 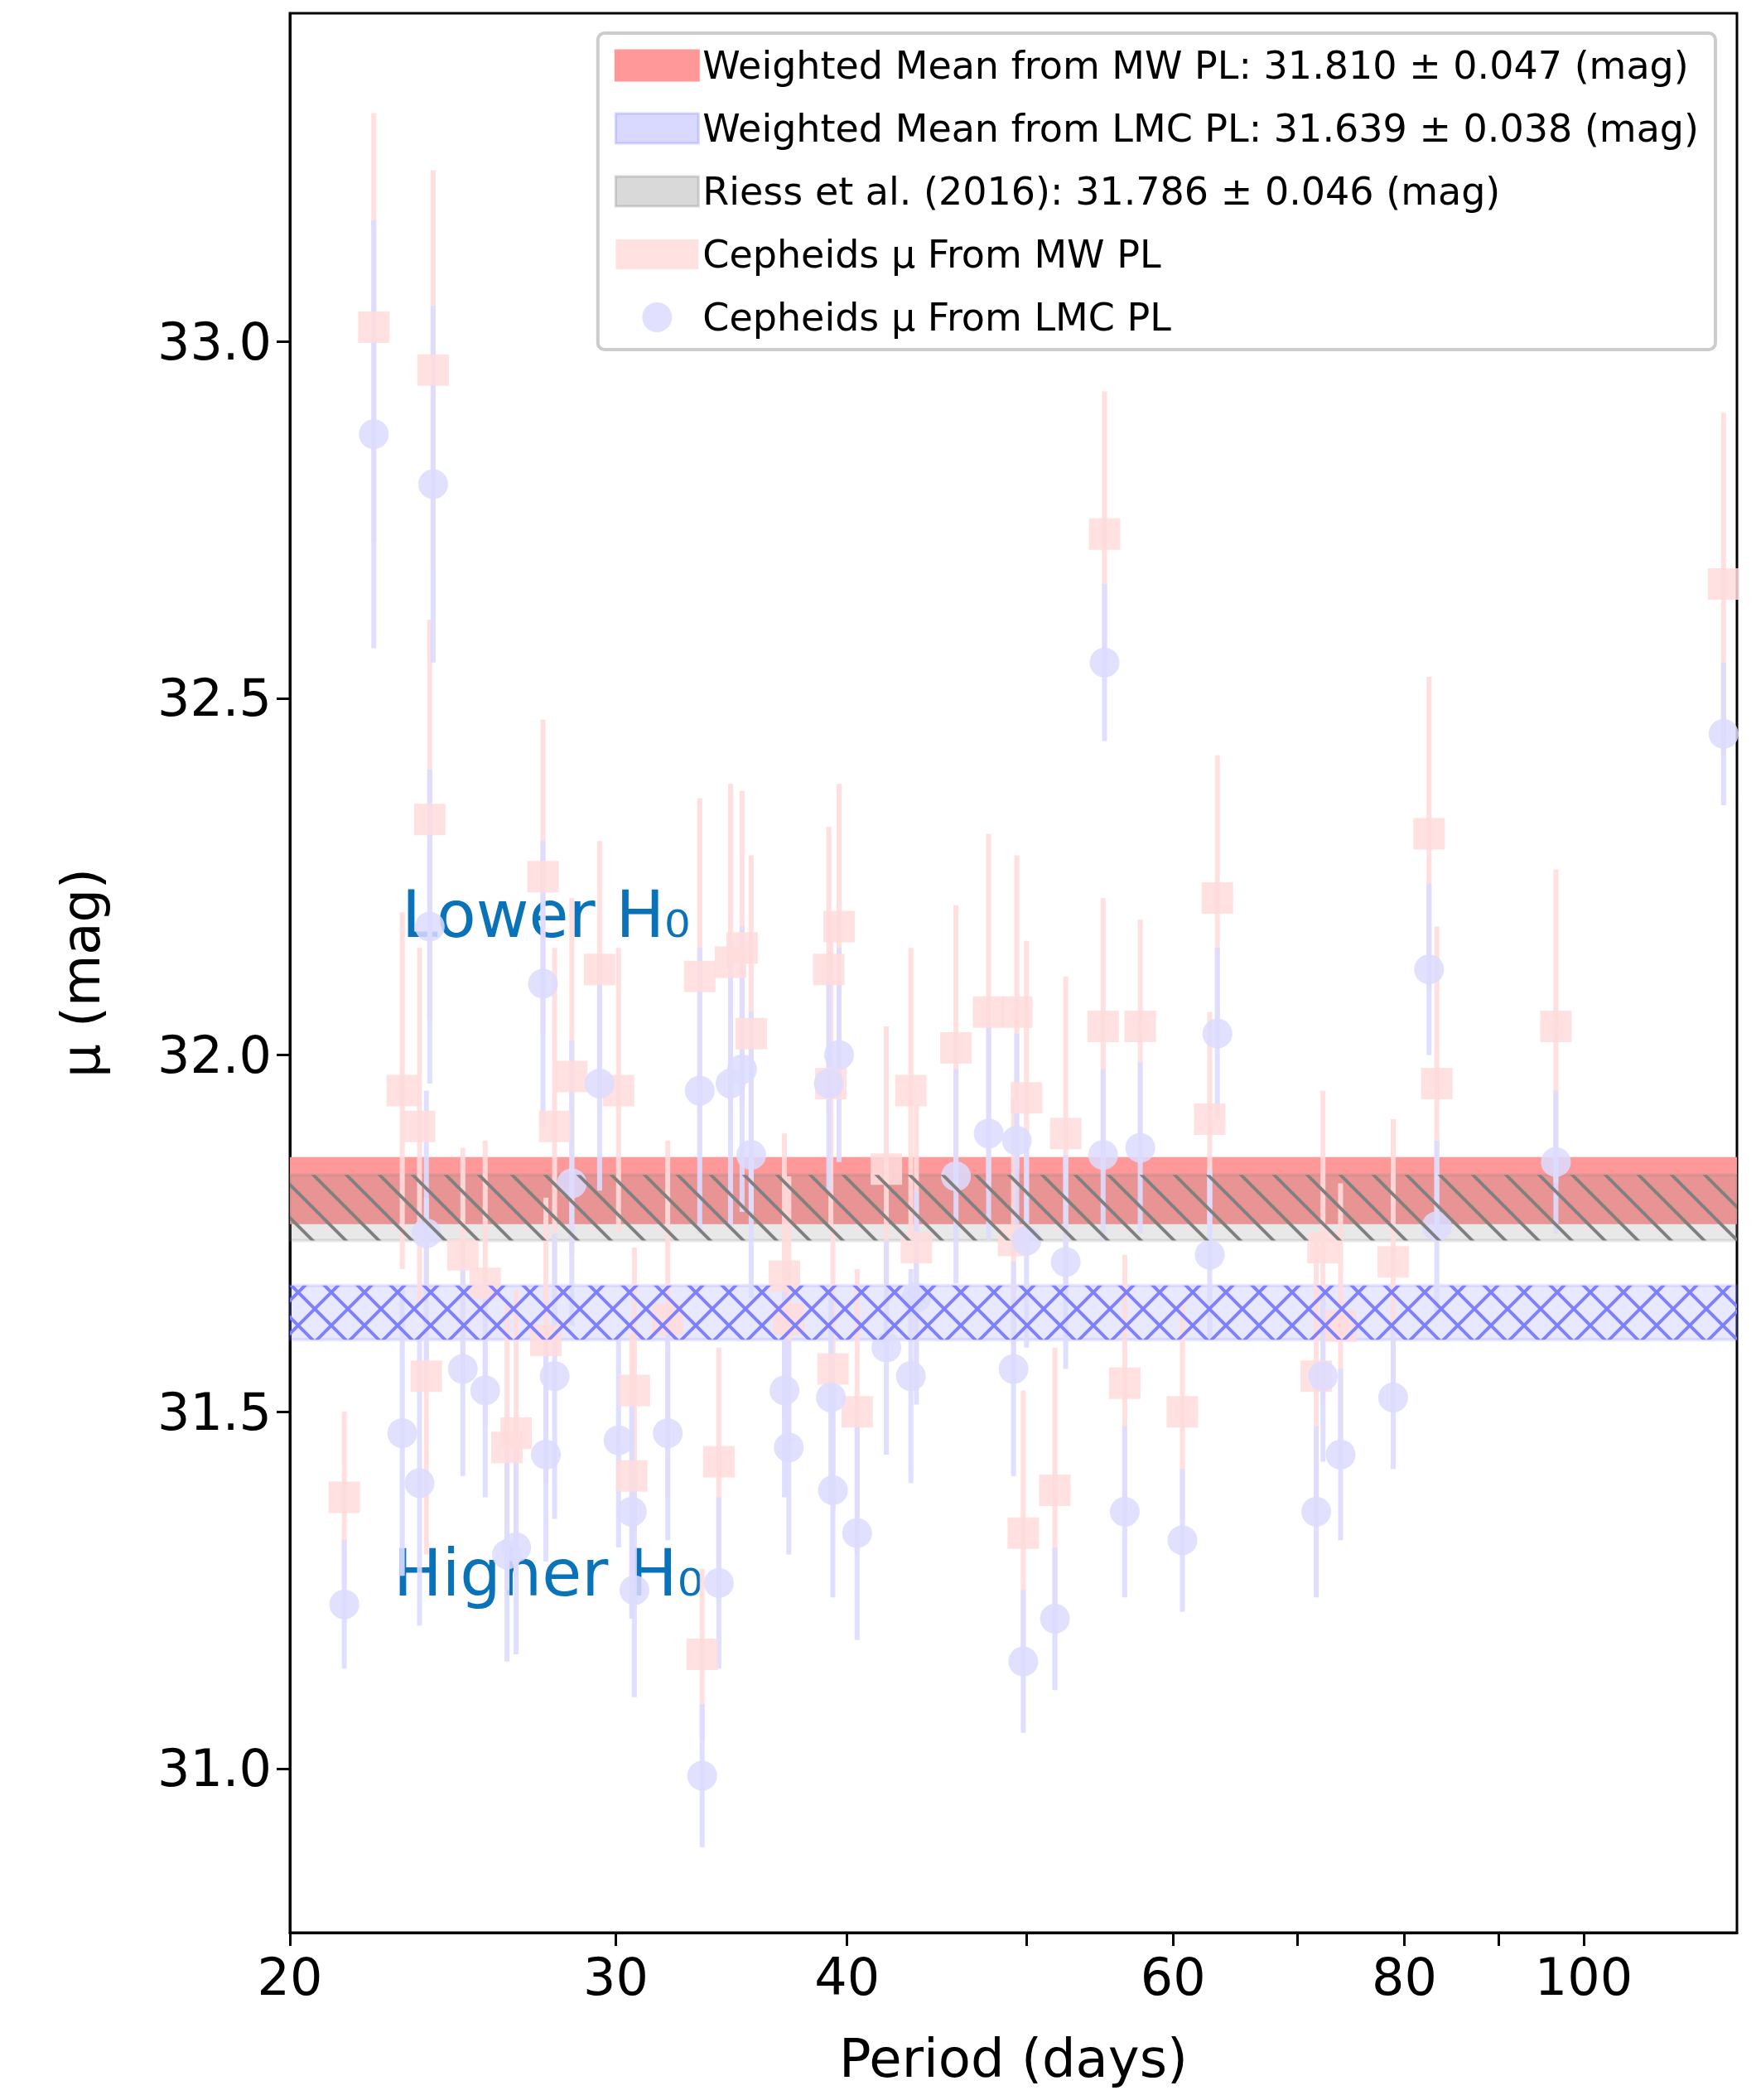 What do you see at coordinates (1583, 1976) in the screenshot?
I see `x-tick-label: 100` at bounding box center [1583, 1976].